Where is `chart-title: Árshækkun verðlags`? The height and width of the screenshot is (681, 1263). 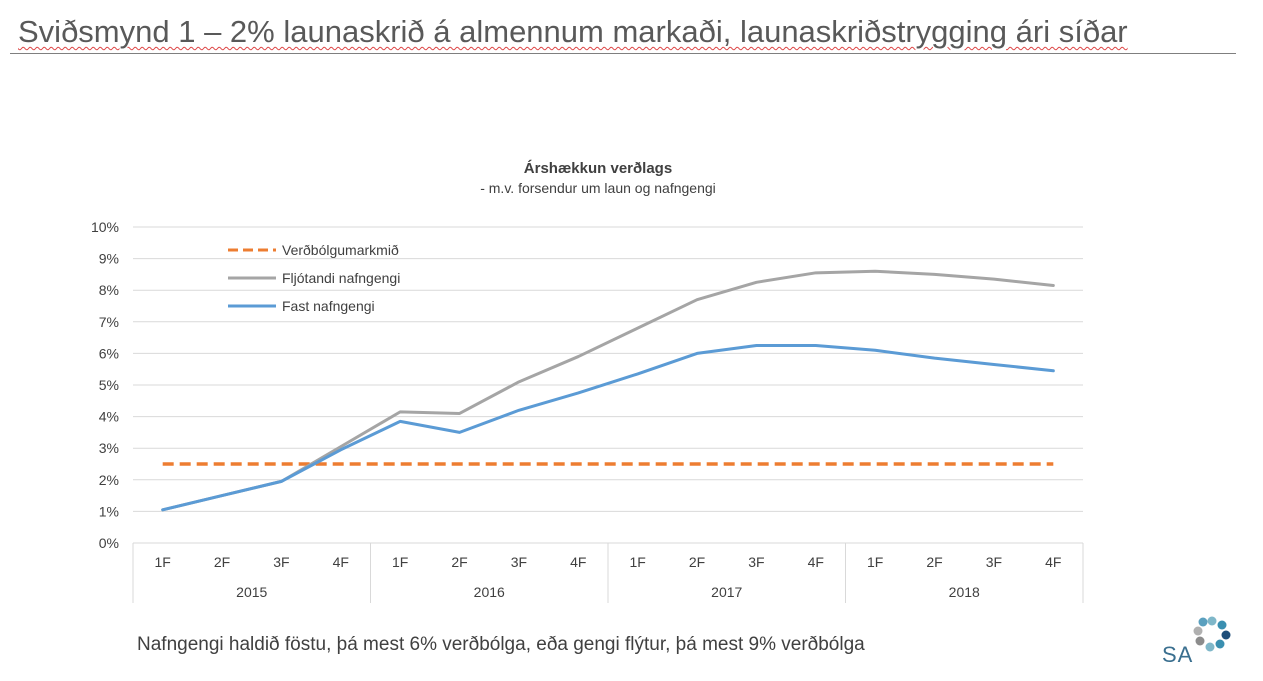
chart-title: Árshækkun verðlags is located at coordinates (598, 168).